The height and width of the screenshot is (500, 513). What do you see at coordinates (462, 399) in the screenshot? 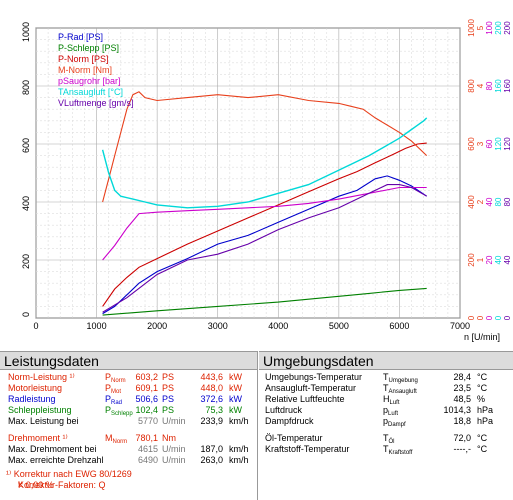
I see `row-value: 48,5` at bounding box center [462, 399].